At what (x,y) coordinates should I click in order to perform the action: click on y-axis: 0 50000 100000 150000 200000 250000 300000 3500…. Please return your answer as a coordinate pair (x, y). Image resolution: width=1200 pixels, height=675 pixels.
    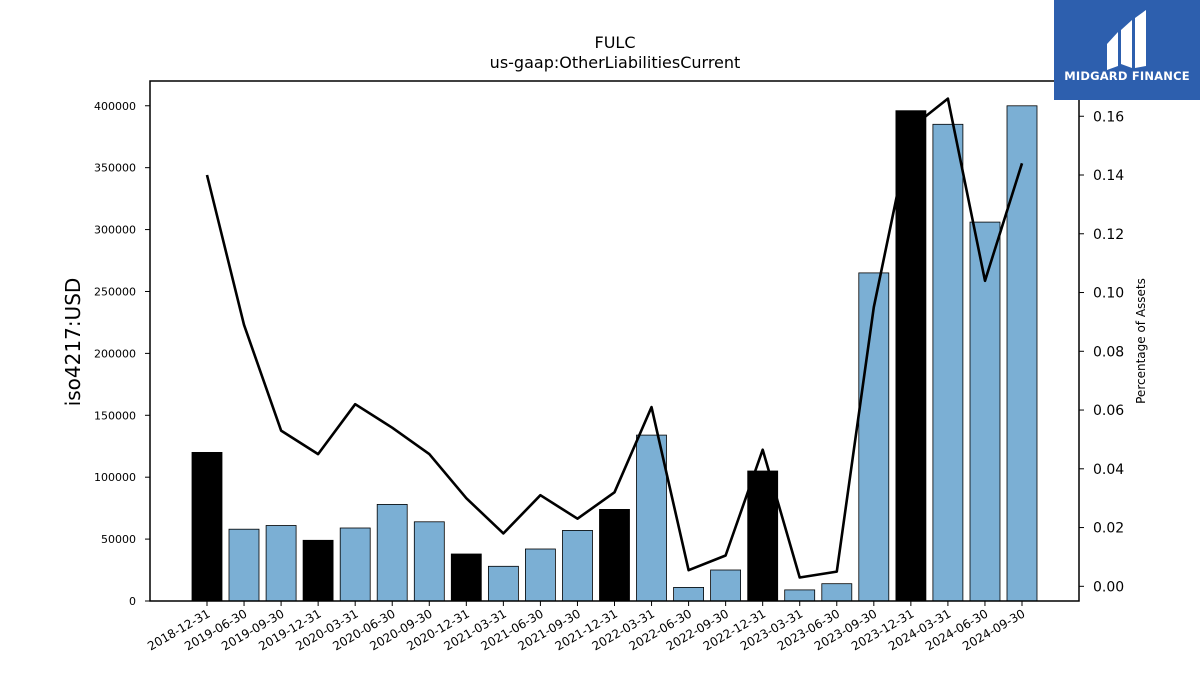
    Looking at the image, I should click on (122, 354).